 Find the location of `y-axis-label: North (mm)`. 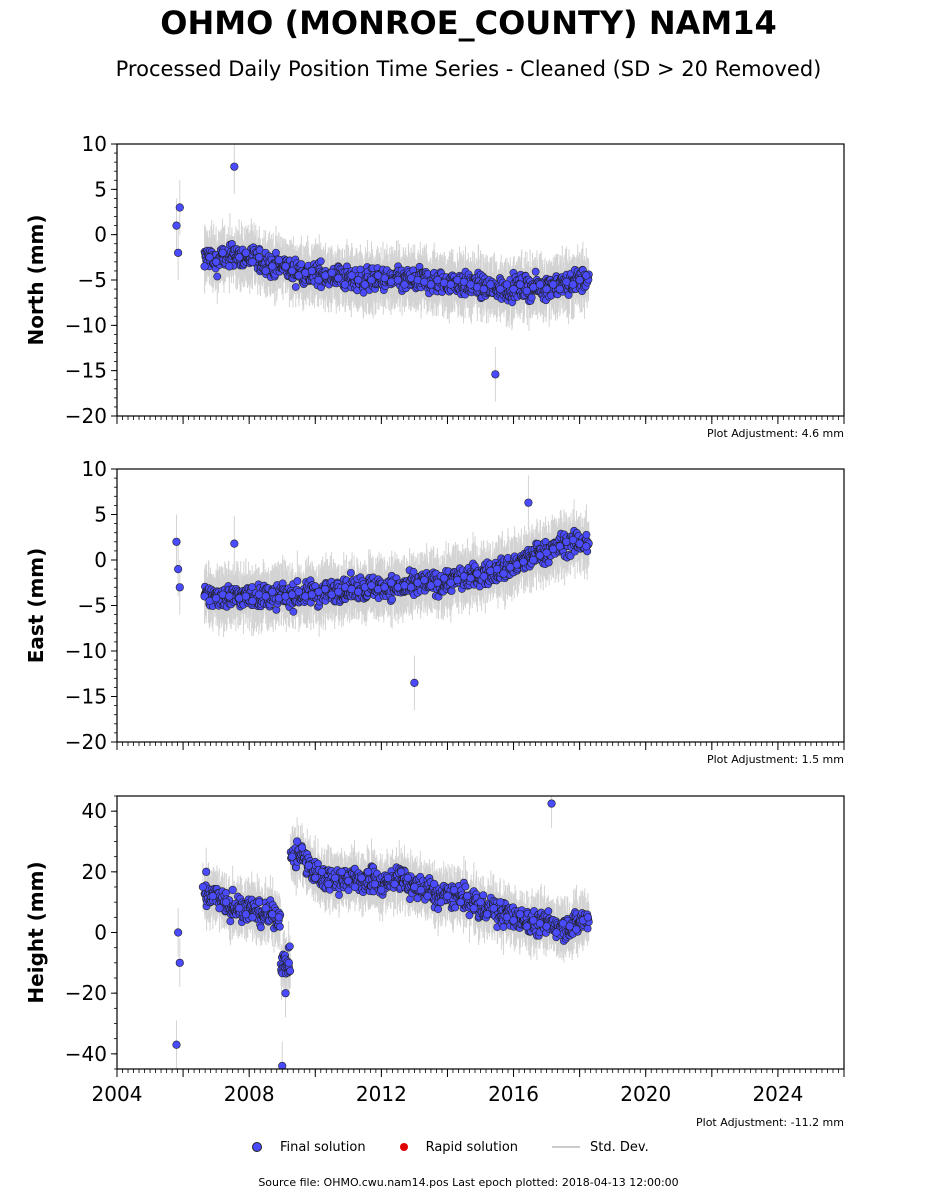

y-axis-label: North (mm) is located at coordinates (36, 279).